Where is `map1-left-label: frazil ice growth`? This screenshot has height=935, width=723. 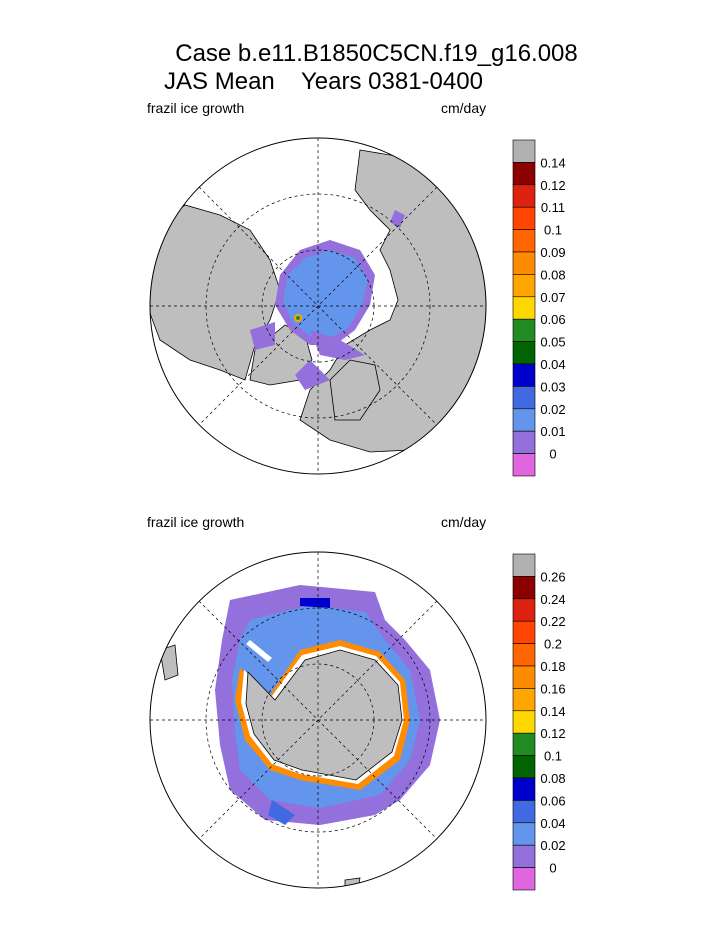 map1-left-label: frazil ice growth is located at coordinates (196, 108).